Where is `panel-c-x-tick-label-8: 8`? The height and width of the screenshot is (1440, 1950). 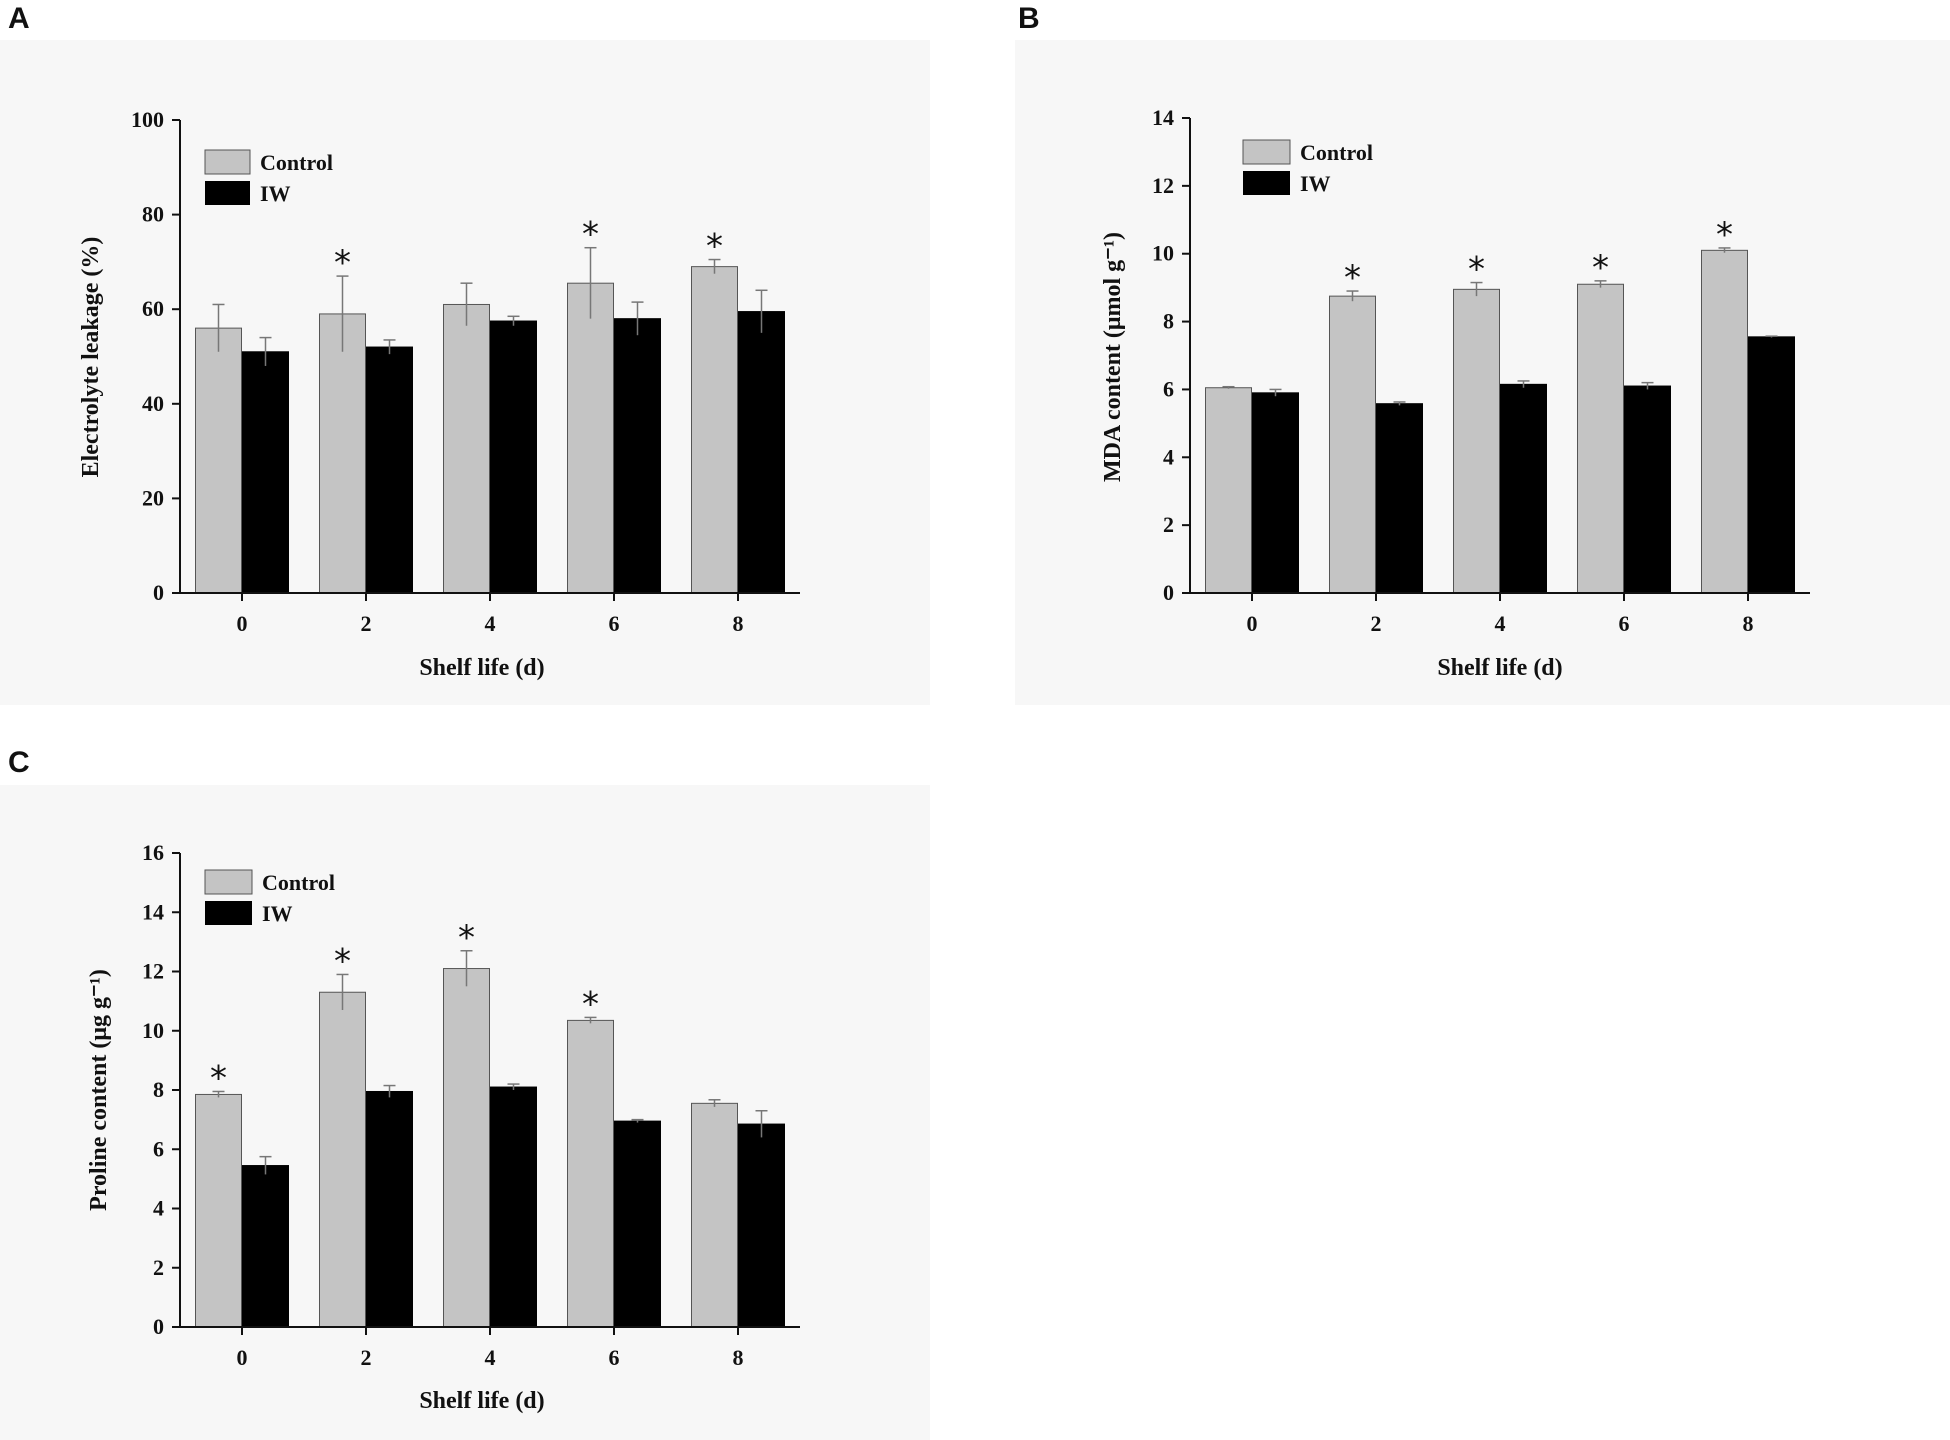 panel-c-x-tick-label-8: 8 is located at coordinates (738, 1357).